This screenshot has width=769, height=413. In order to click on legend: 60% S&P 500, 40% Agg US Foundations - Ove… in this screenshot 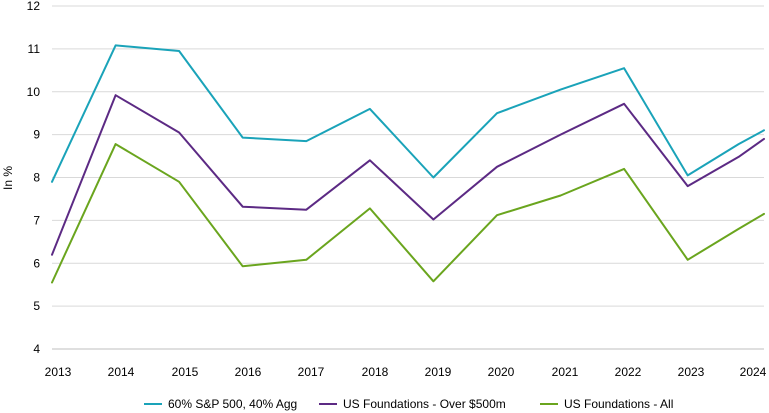, I will do `click(408, 404)`.